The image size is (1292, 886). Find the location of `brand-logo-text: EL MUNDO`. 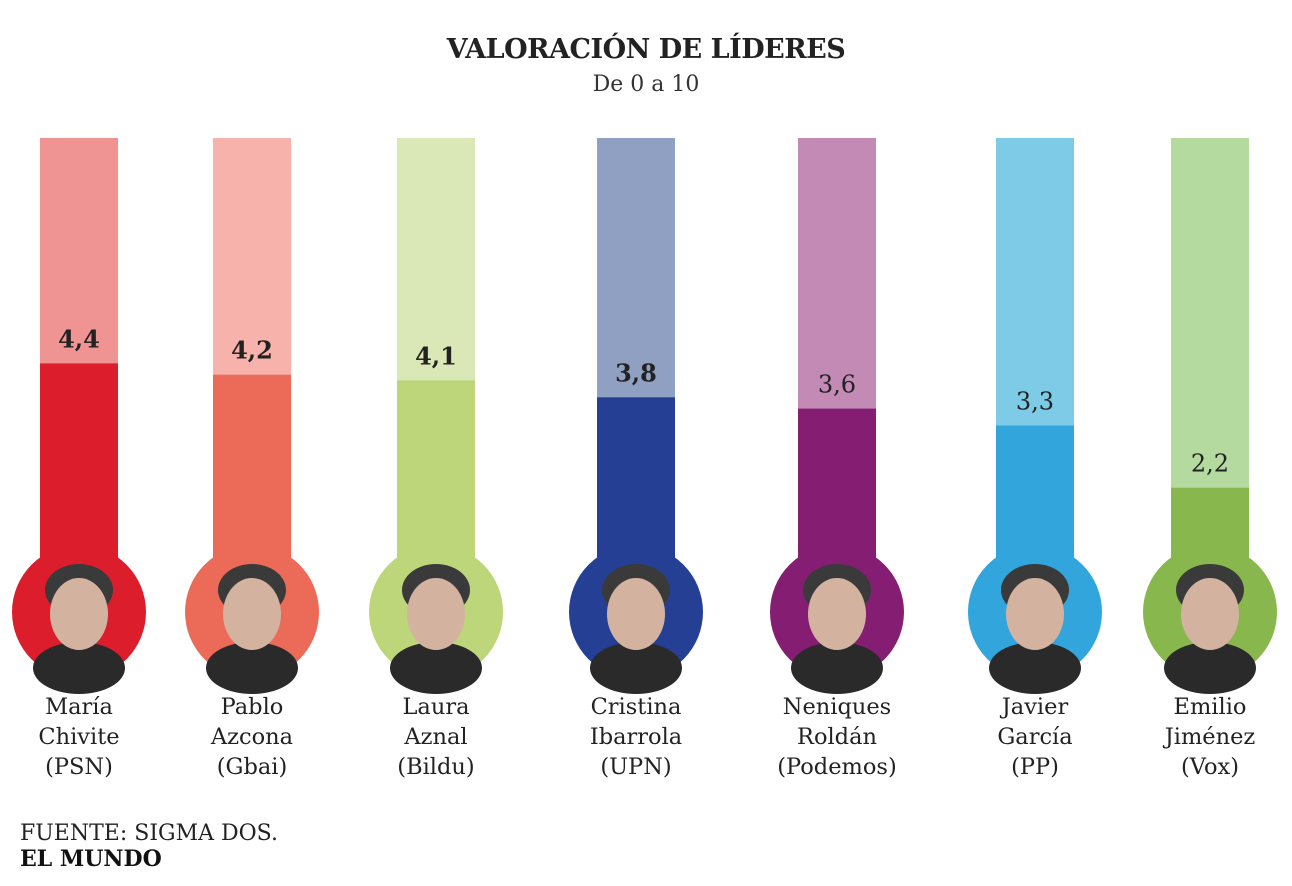

brand-logo-text: EL MUNDO is located at coordinates (91, 859).